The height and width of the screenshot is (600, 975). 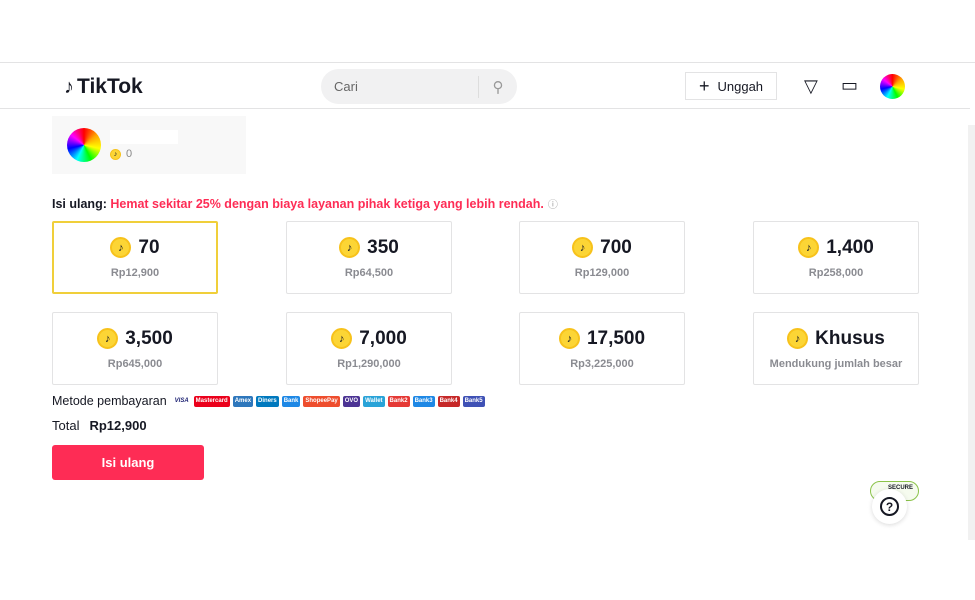 What do you see at coordinates (79, 204) in the screenshot?
I see `promo-label: Isi ulang:` at bounding box center [79, 204].